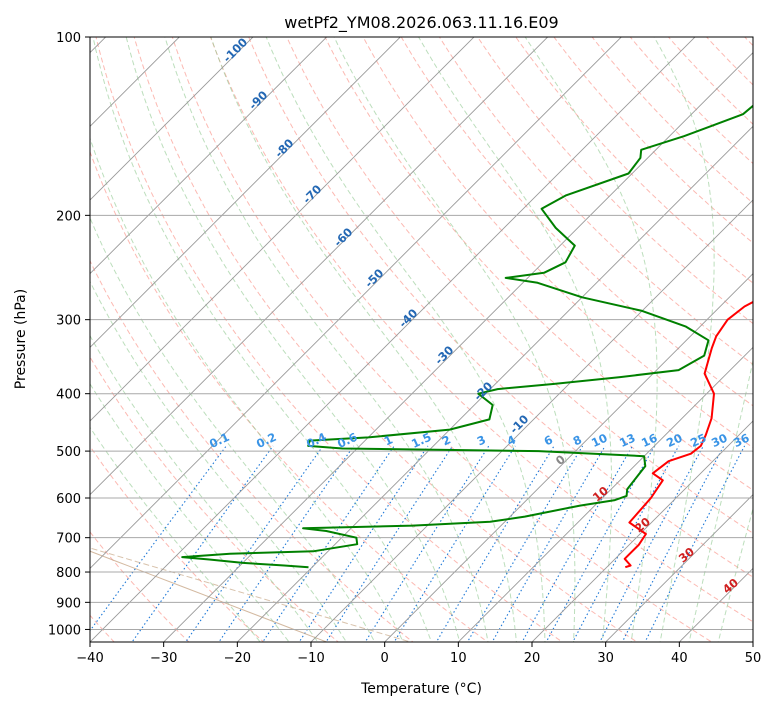 The image size is (775, 712). What do you see at coordinates (310, 658) in the screenshot?
I see `x-tick-label: −10` at bounding box center [310, 658].